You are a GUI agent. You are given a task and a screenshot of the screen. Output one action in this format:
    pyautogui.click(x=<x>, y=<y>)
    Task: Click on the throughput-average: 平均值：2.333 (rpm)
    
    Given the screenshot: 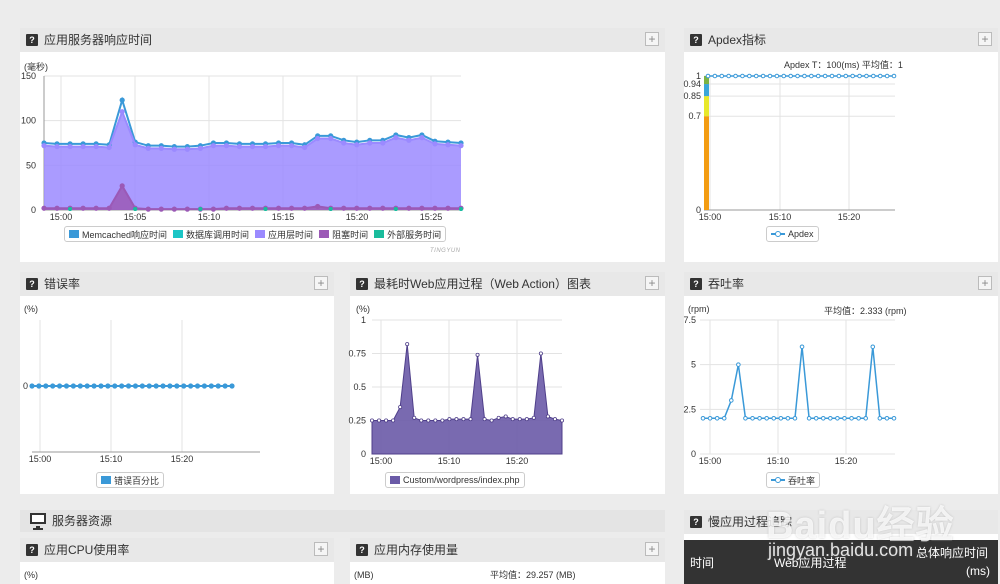 What is the action you would take?
    pyautogui.click(x=865, y=311)
    